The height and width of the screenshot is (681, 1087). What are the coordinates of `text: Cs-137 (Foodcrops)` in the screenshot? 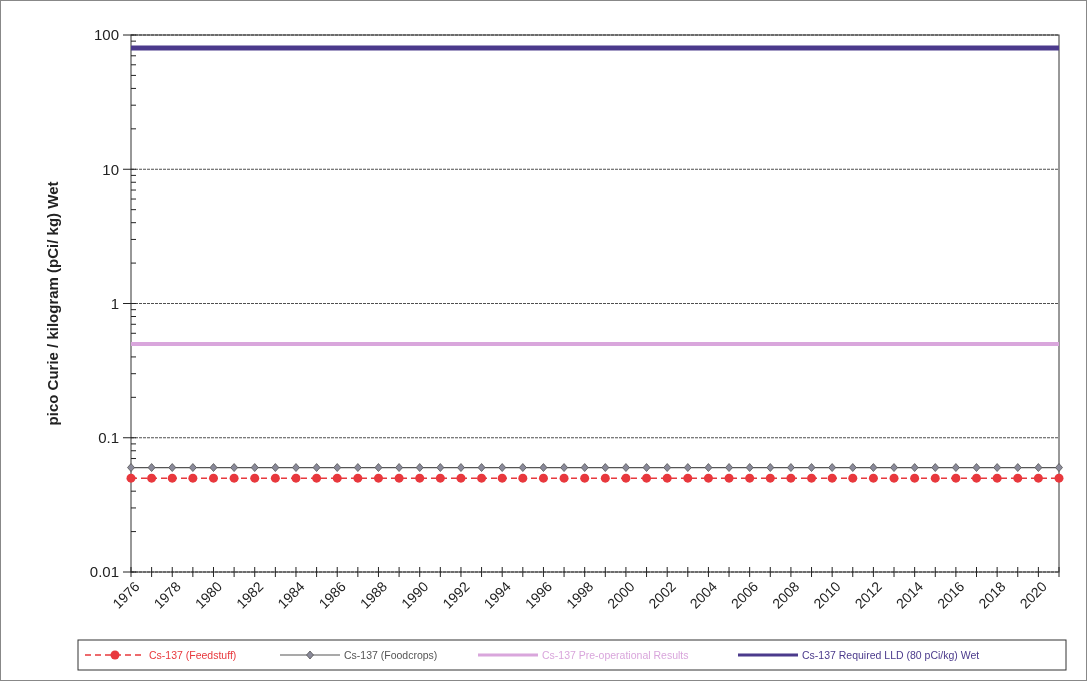 It's located at (391, 654).